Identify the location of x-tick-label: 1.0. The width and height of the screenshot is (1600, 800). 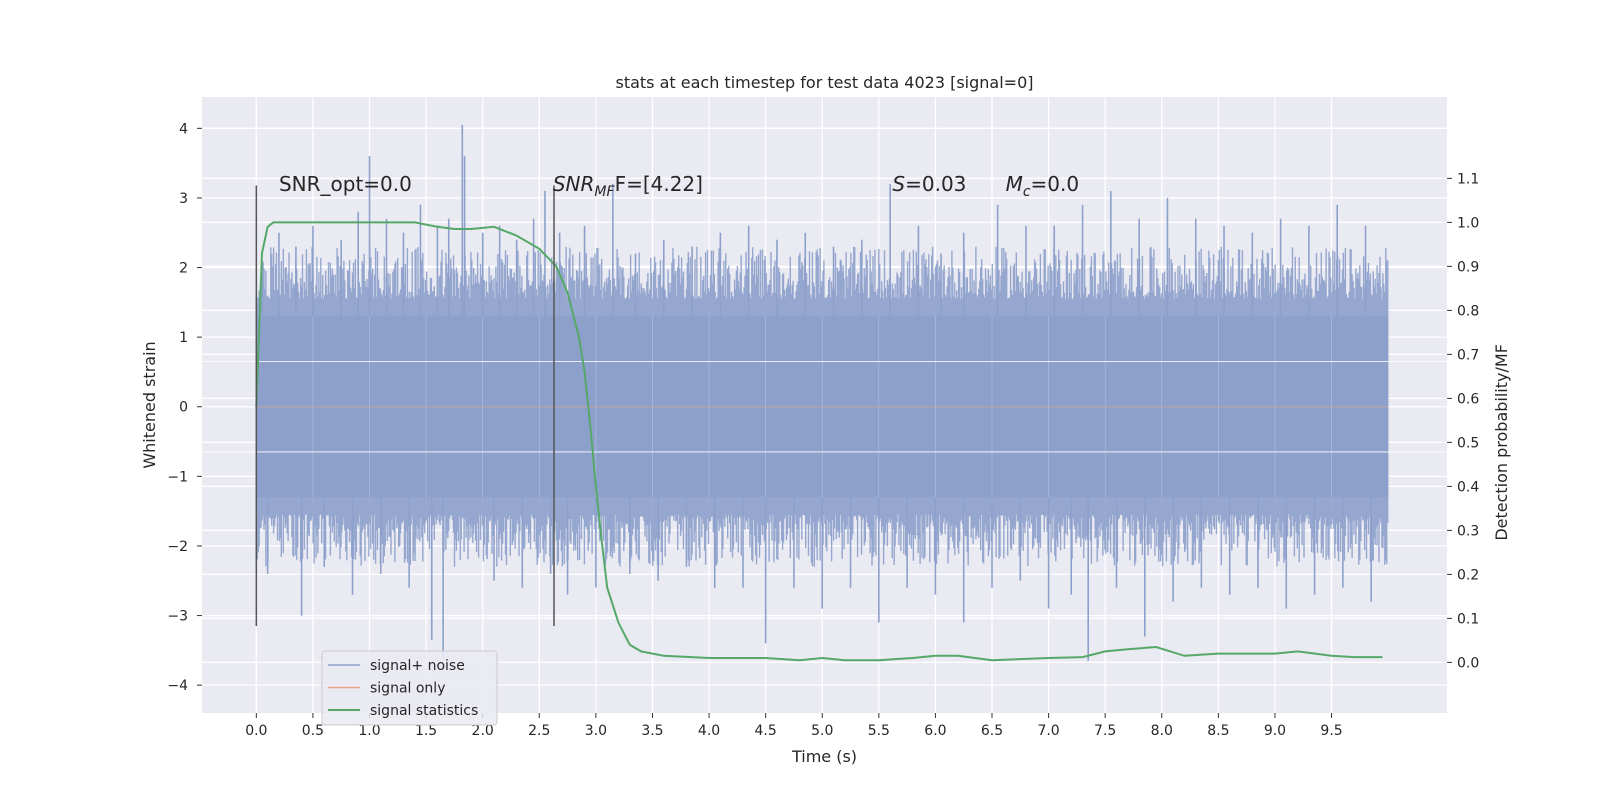
(369, 731).